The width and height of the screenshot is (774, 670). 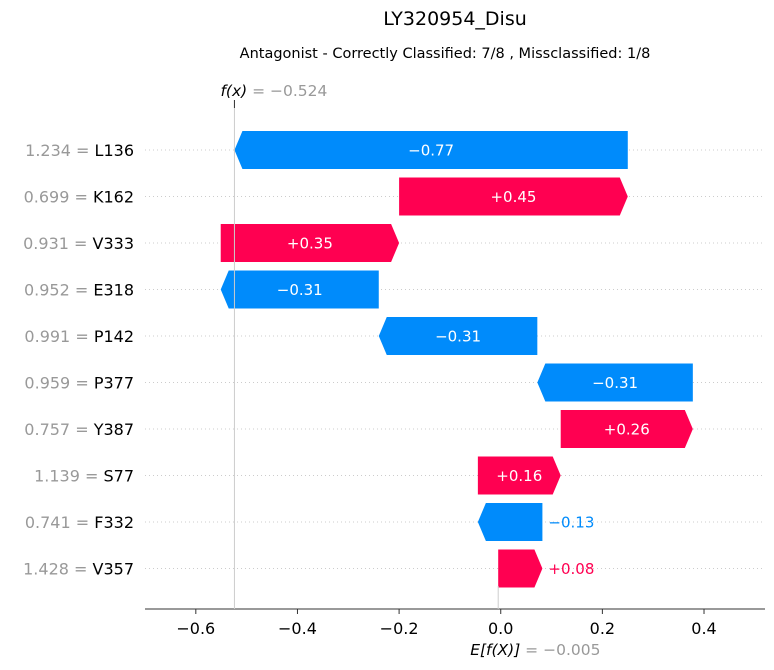 What do you see at coordinates (500, 628) in the screenshot?
I see `x-tick-label: 0.0` at bounding box center [500, 628].